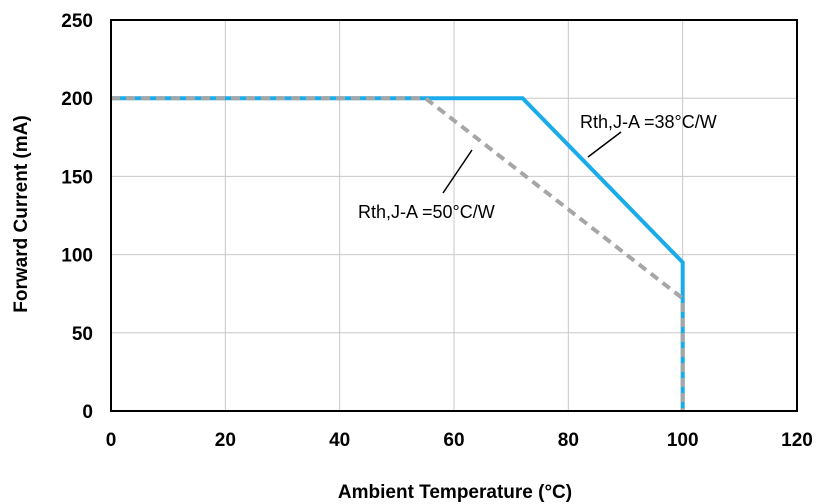 Image resolution: width=822 pixels, height=504 pixels. Describe the element at coordinates (87, 412) in the screenshot. I see `y-tick-label: 0` at that location.